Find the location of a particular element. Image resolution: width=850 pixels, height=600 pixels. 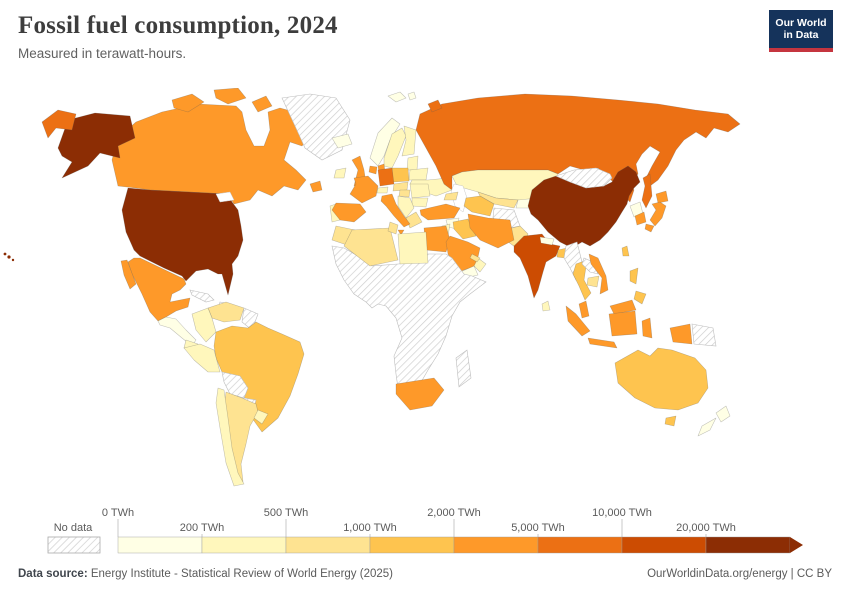

country-france is located at coordinates (364, 189).